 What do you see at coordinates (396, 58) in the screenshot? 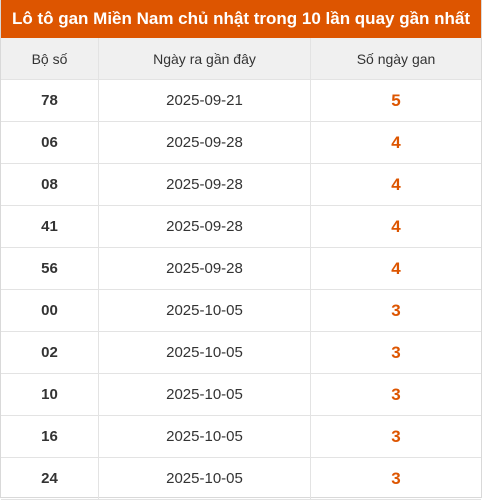
I see `column-header-days: Số ngày gan` at bounding box center [396, 58].